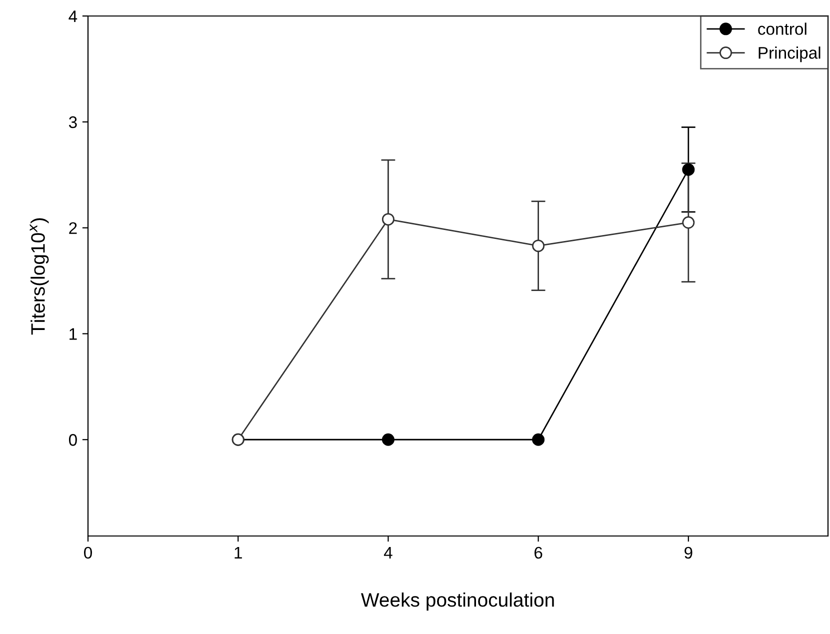 Image resolution: width=830 pixels, height=634 pixels. What do you see at coordinates (457, 601) in the screenshot?
I see `x-axis-title: Weeks postinoculation` at bounding box center [457, 601].